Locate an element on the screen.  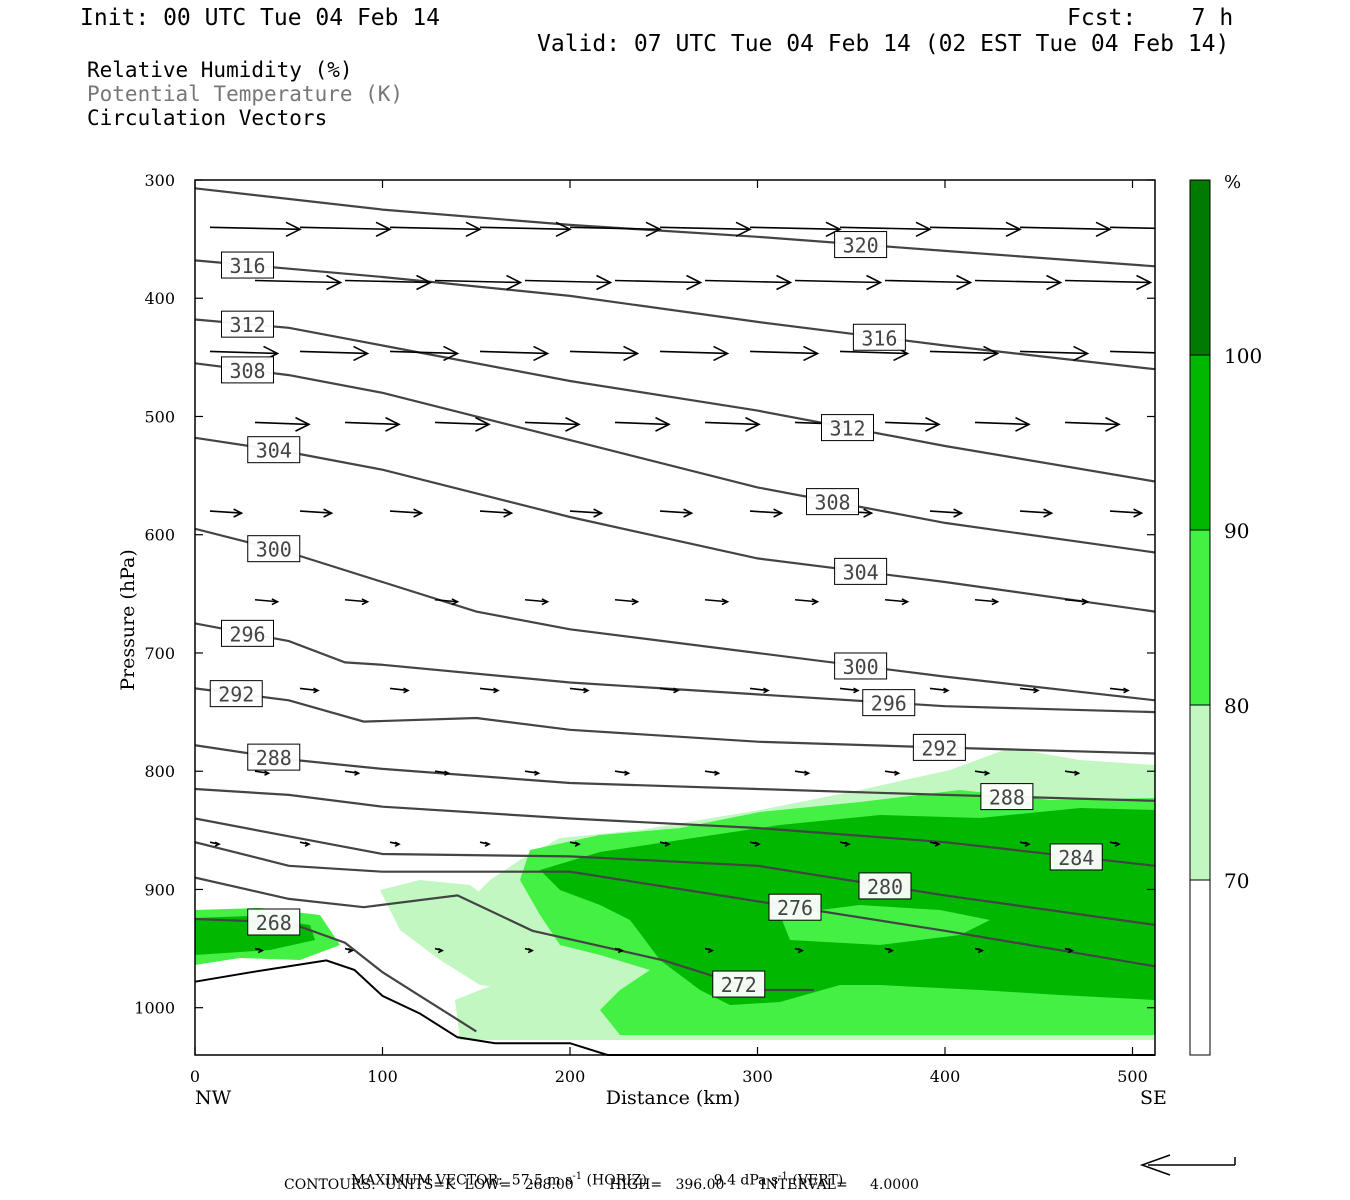
field-rh-label: Relative Humidity (%) is located at coordinates (220, 70).